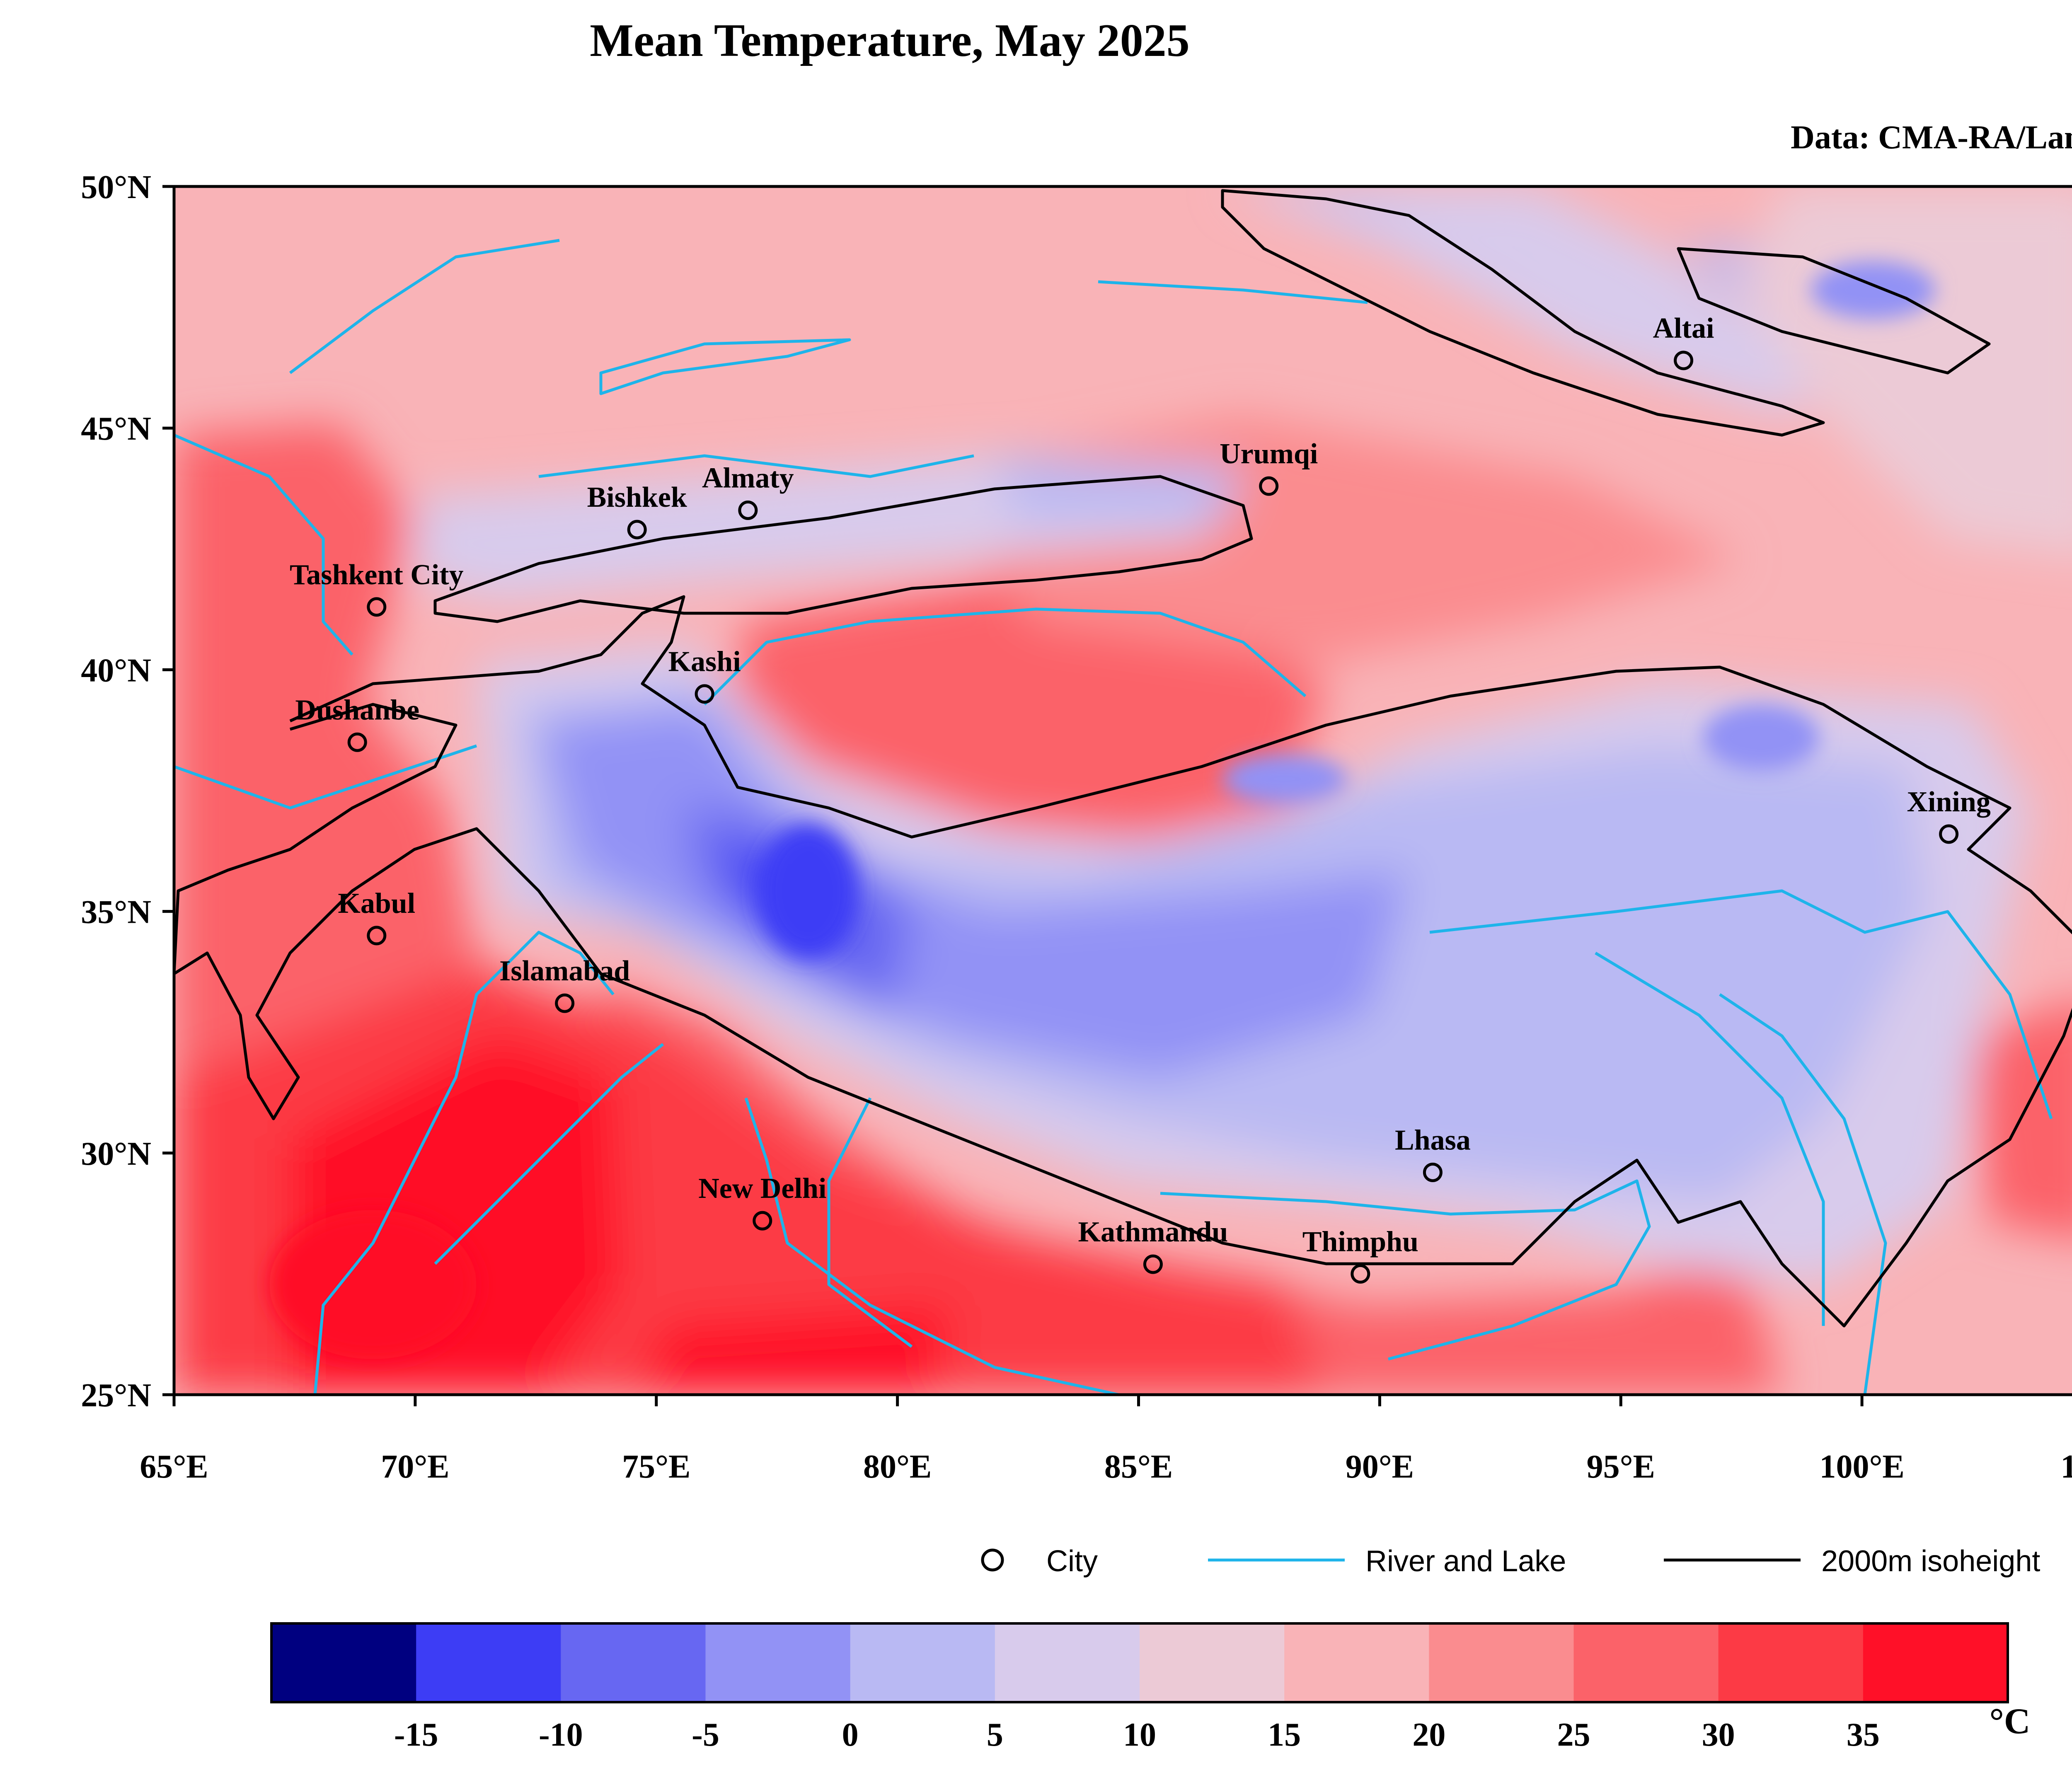 Image resolution: width=2072 pixels, height=1773 pixels. I want to click on northern-river, so click(424, 306).